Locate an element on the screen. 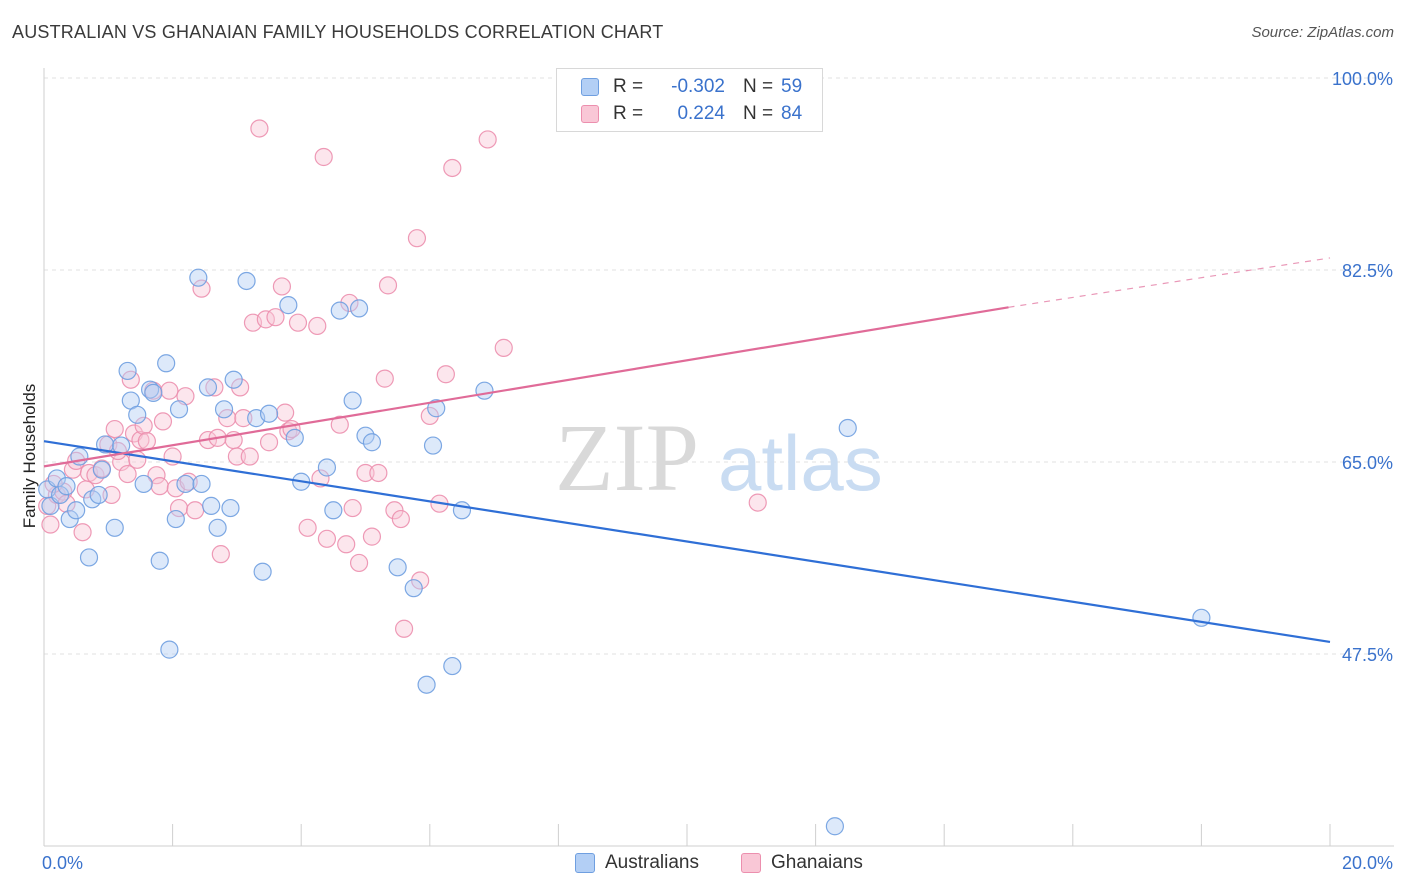 This screenshot has height=892, width=1406. legend-label: Ghanaians is located at coordinates (817, 862).